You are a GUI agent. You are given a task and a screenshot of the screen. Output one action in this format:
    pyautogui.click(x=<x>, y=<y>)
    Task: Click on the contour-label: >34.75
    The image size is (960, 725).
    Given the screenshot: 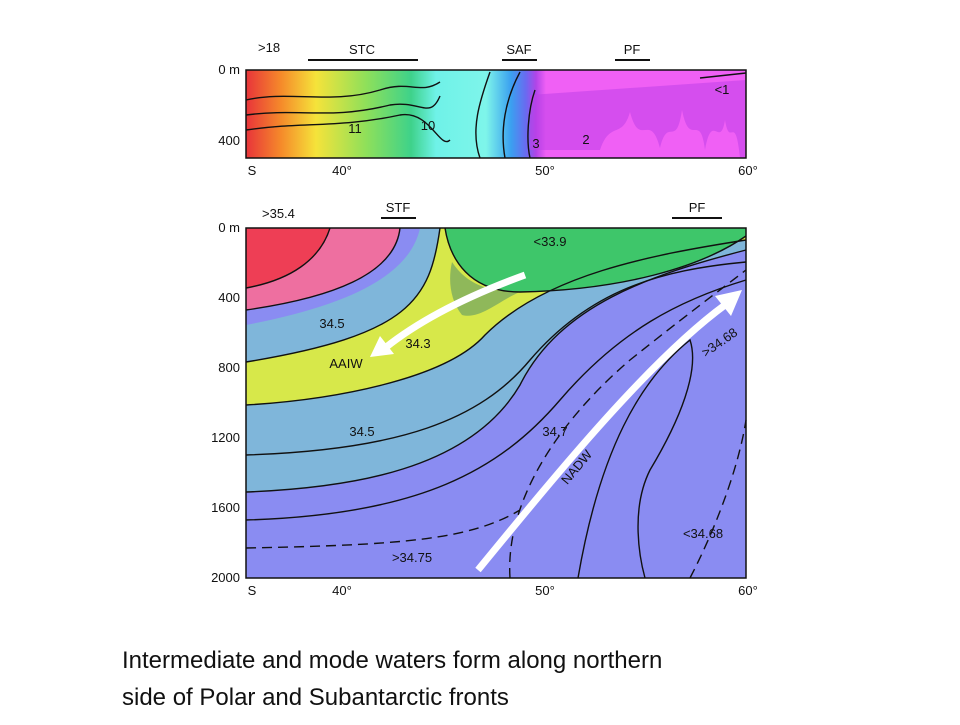 What is the action you would take?
    pyautogui.click(x=412, y=557)
    